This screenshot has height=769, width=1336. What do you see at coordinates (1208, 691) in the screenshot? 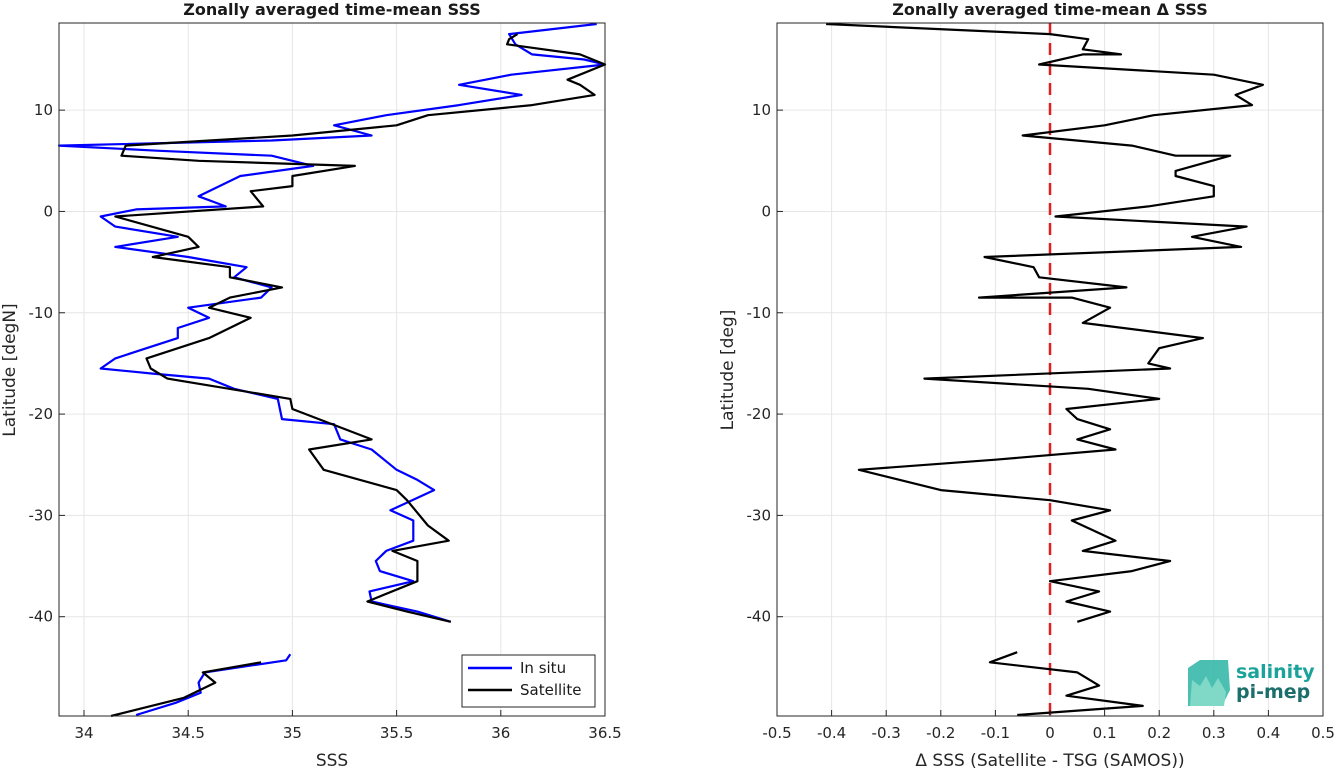
I see `logo-mark-front` at bounding box center [1208, 691].